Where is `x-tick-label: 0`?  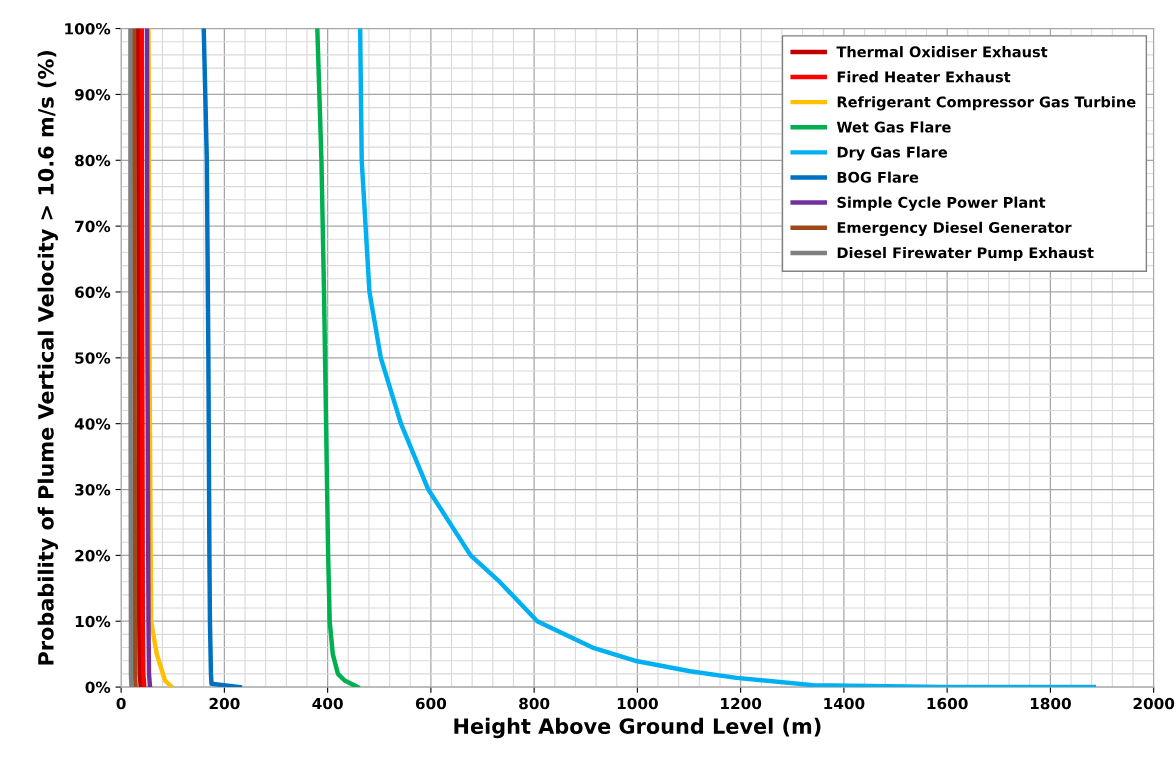 x-tick-label: 0 is located at coordinates (121, 703).